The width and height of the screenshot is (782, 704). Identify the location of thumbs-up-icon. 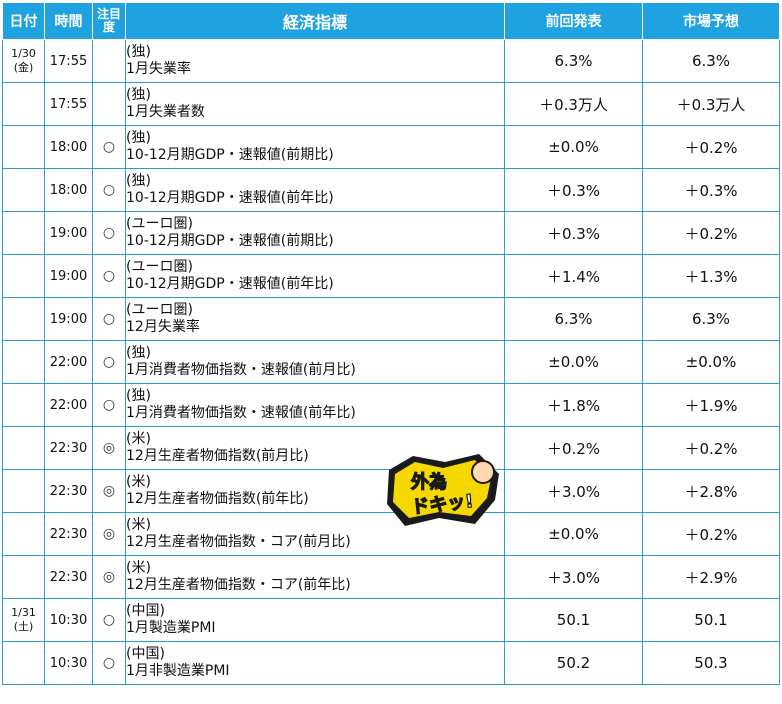
(483, 472).